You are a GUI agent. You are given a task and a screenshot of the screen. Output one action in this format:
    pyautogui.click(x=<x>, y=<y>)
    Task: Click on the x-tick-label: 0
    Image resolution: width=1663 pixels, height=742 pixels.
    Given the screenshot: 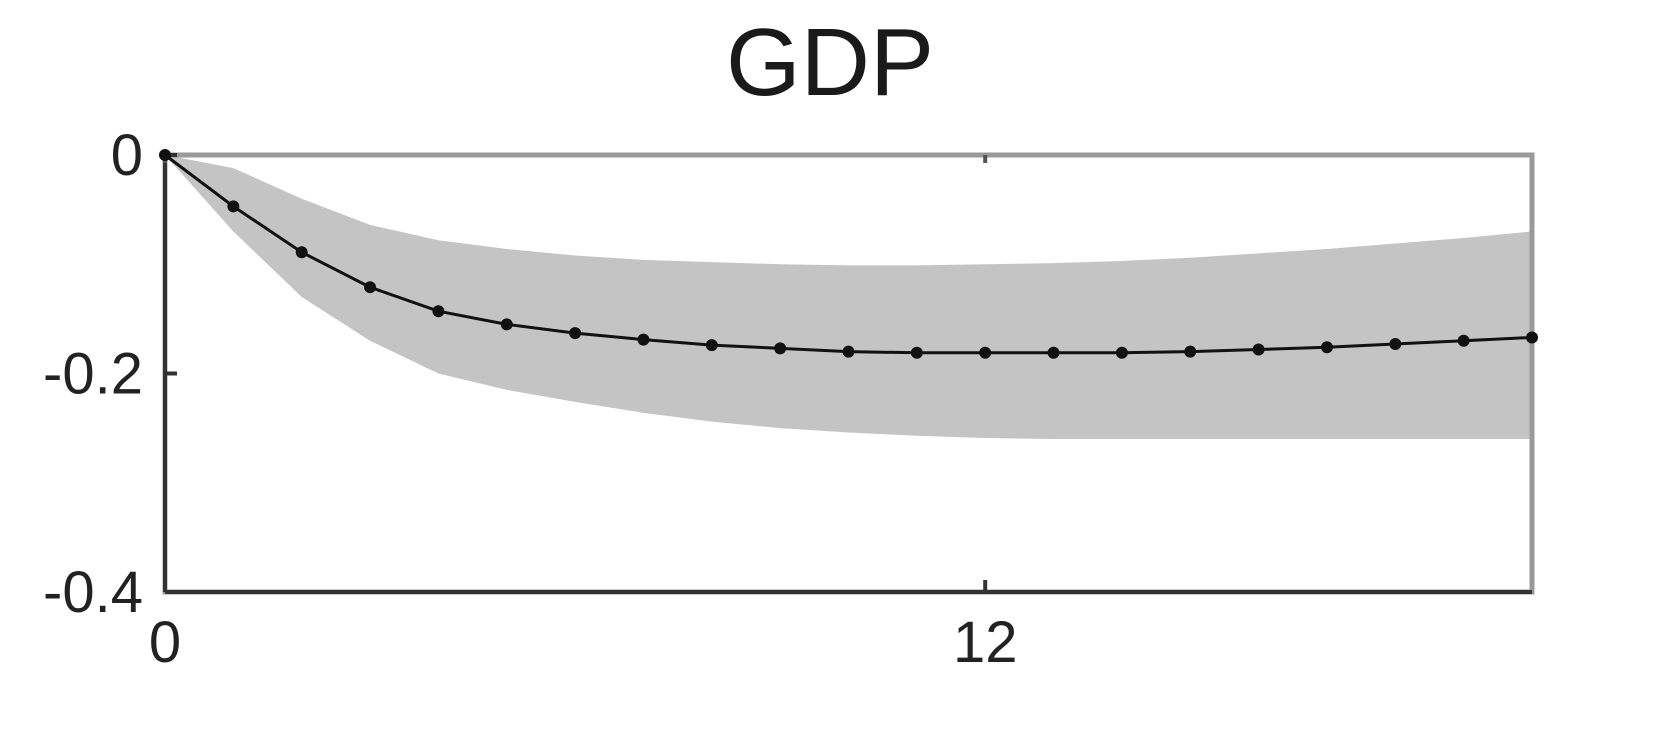 What is the action you would take?
    pyautogui.click(x=165, y=642)
    